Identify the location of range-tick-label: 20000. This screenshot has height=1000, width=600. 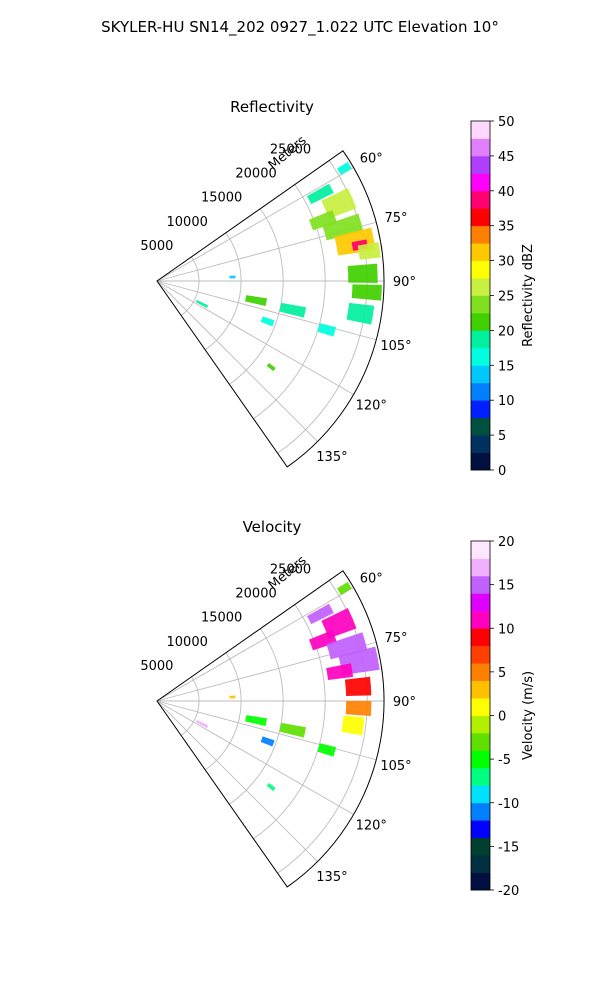
(255, 594).